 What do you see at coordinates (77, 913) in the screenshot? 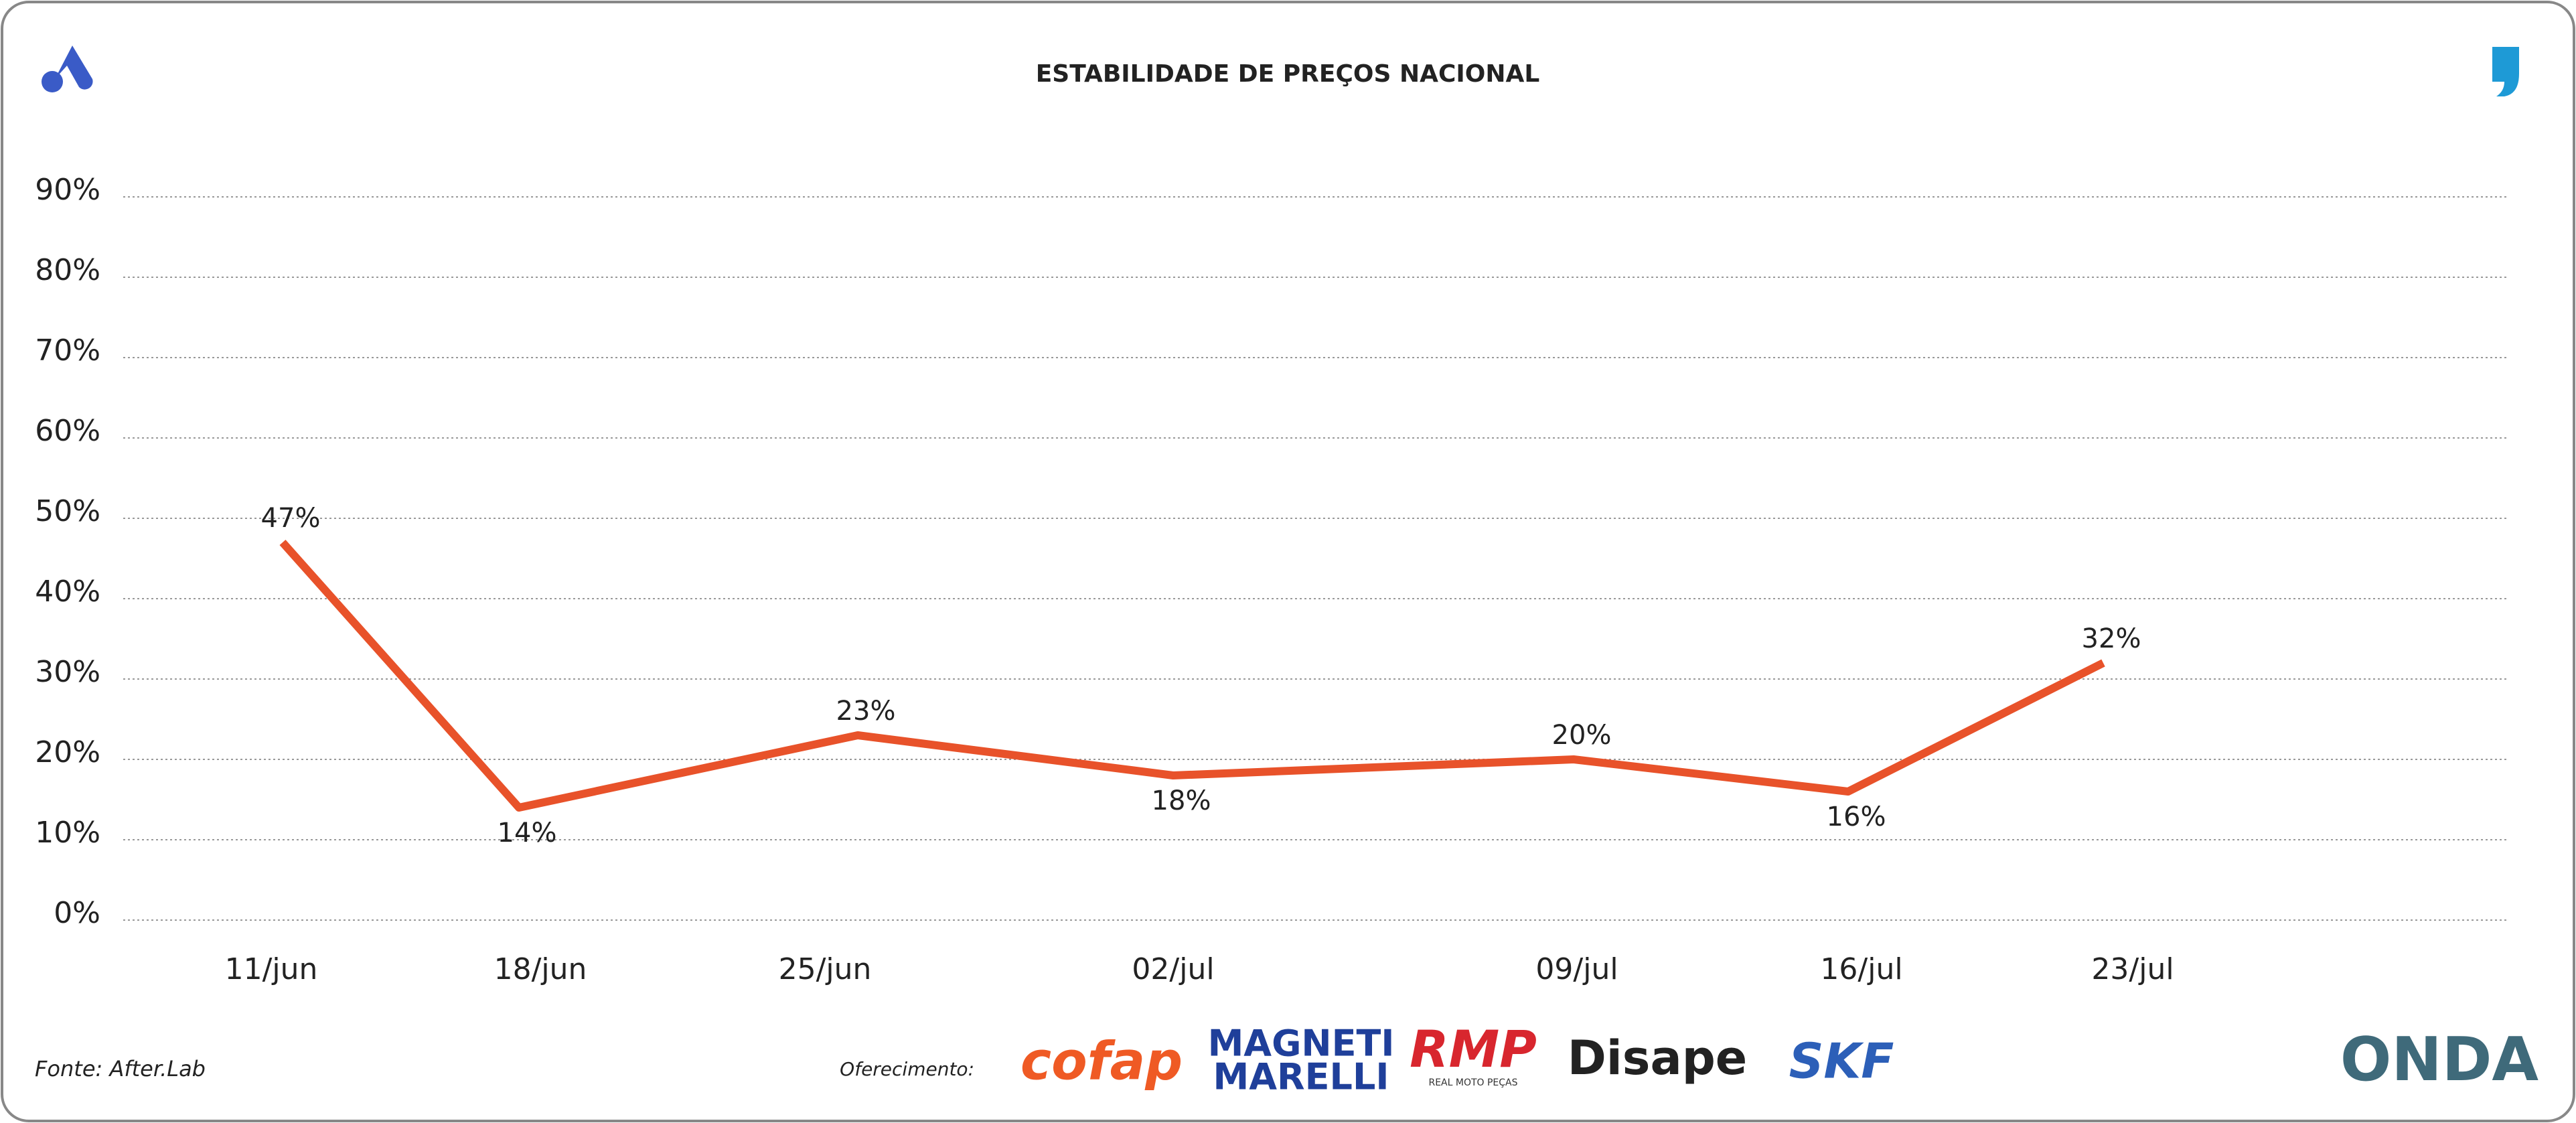
I see `y-tick-label: 0%` at bounding box center [77, 913].